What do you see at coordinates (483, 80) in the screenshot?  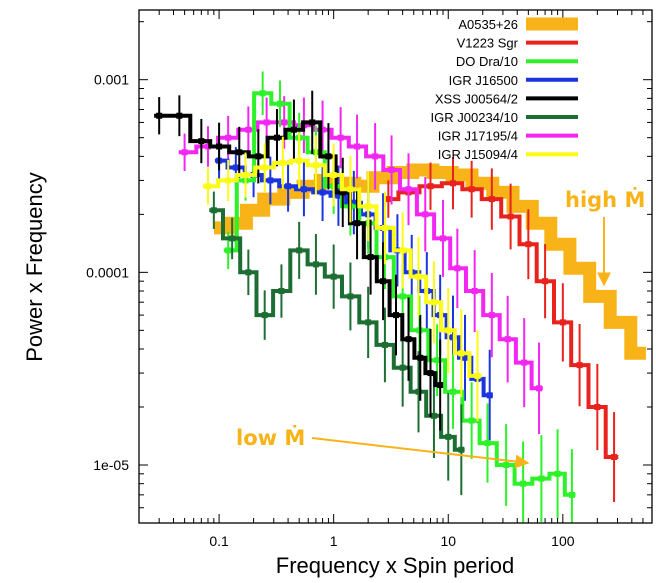 I see `legend-entry-label: IGR J16500` at bounding box center [483, 80].